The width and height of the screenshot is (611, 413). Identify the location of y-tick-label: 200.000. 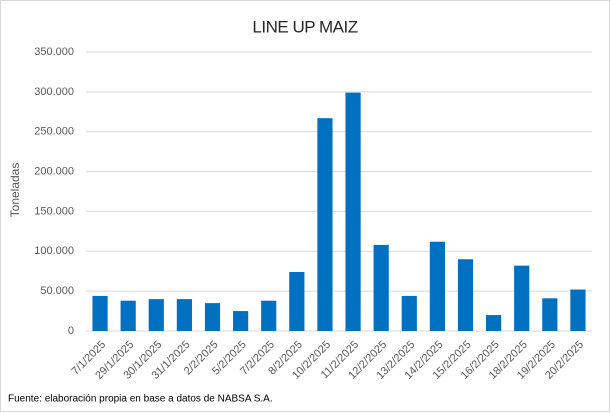
(54, 171).